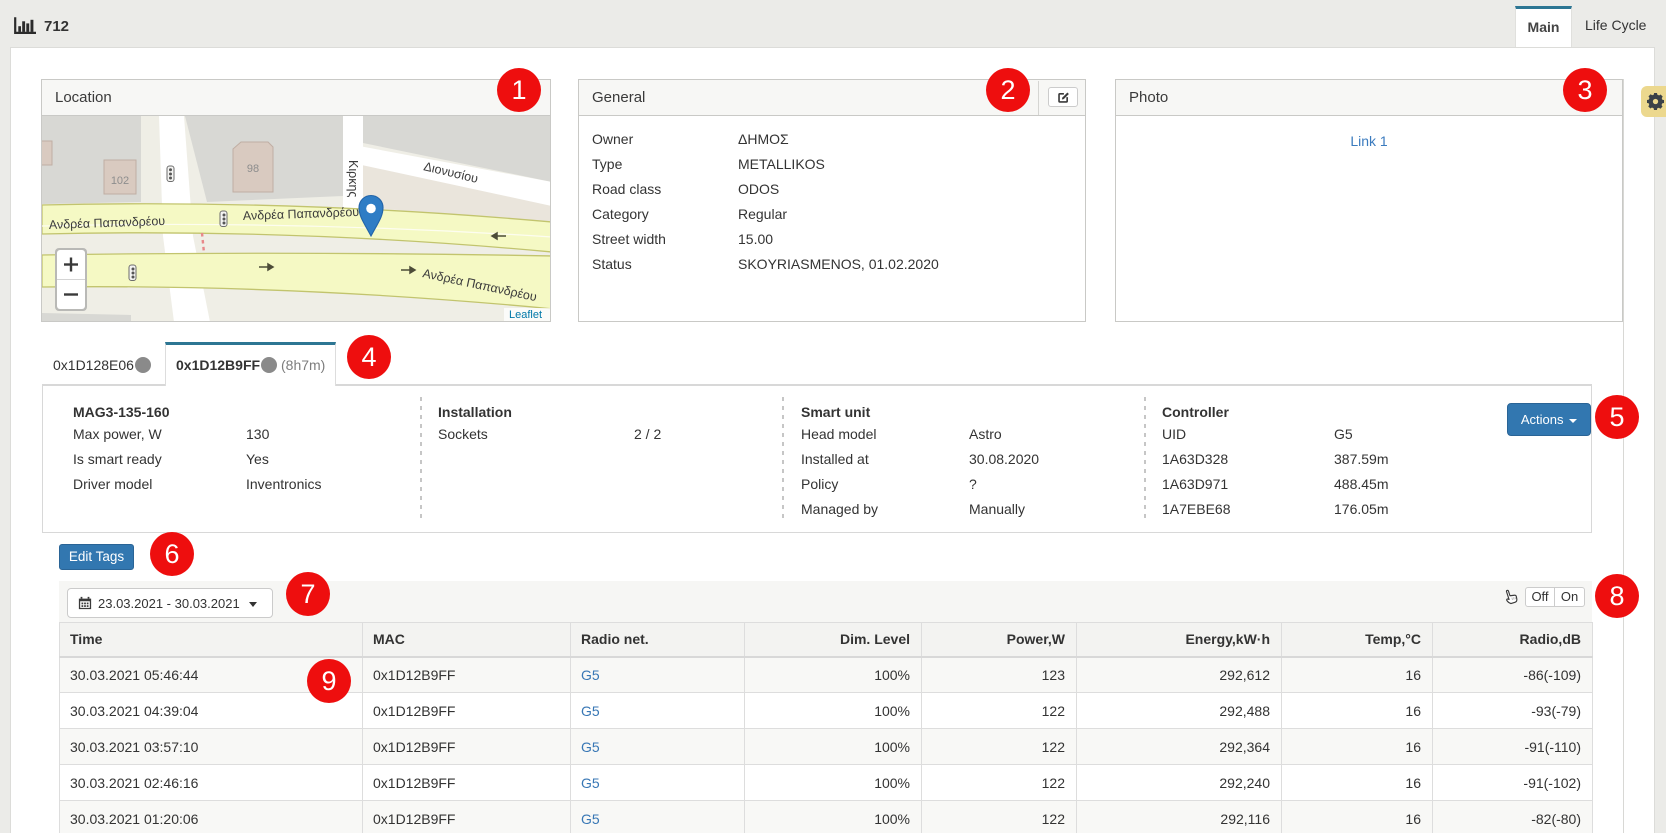  What do you see at coordinates (120, 181) in the screenshot?
I see `svg-text: 102` at bounding box center [120, 181].